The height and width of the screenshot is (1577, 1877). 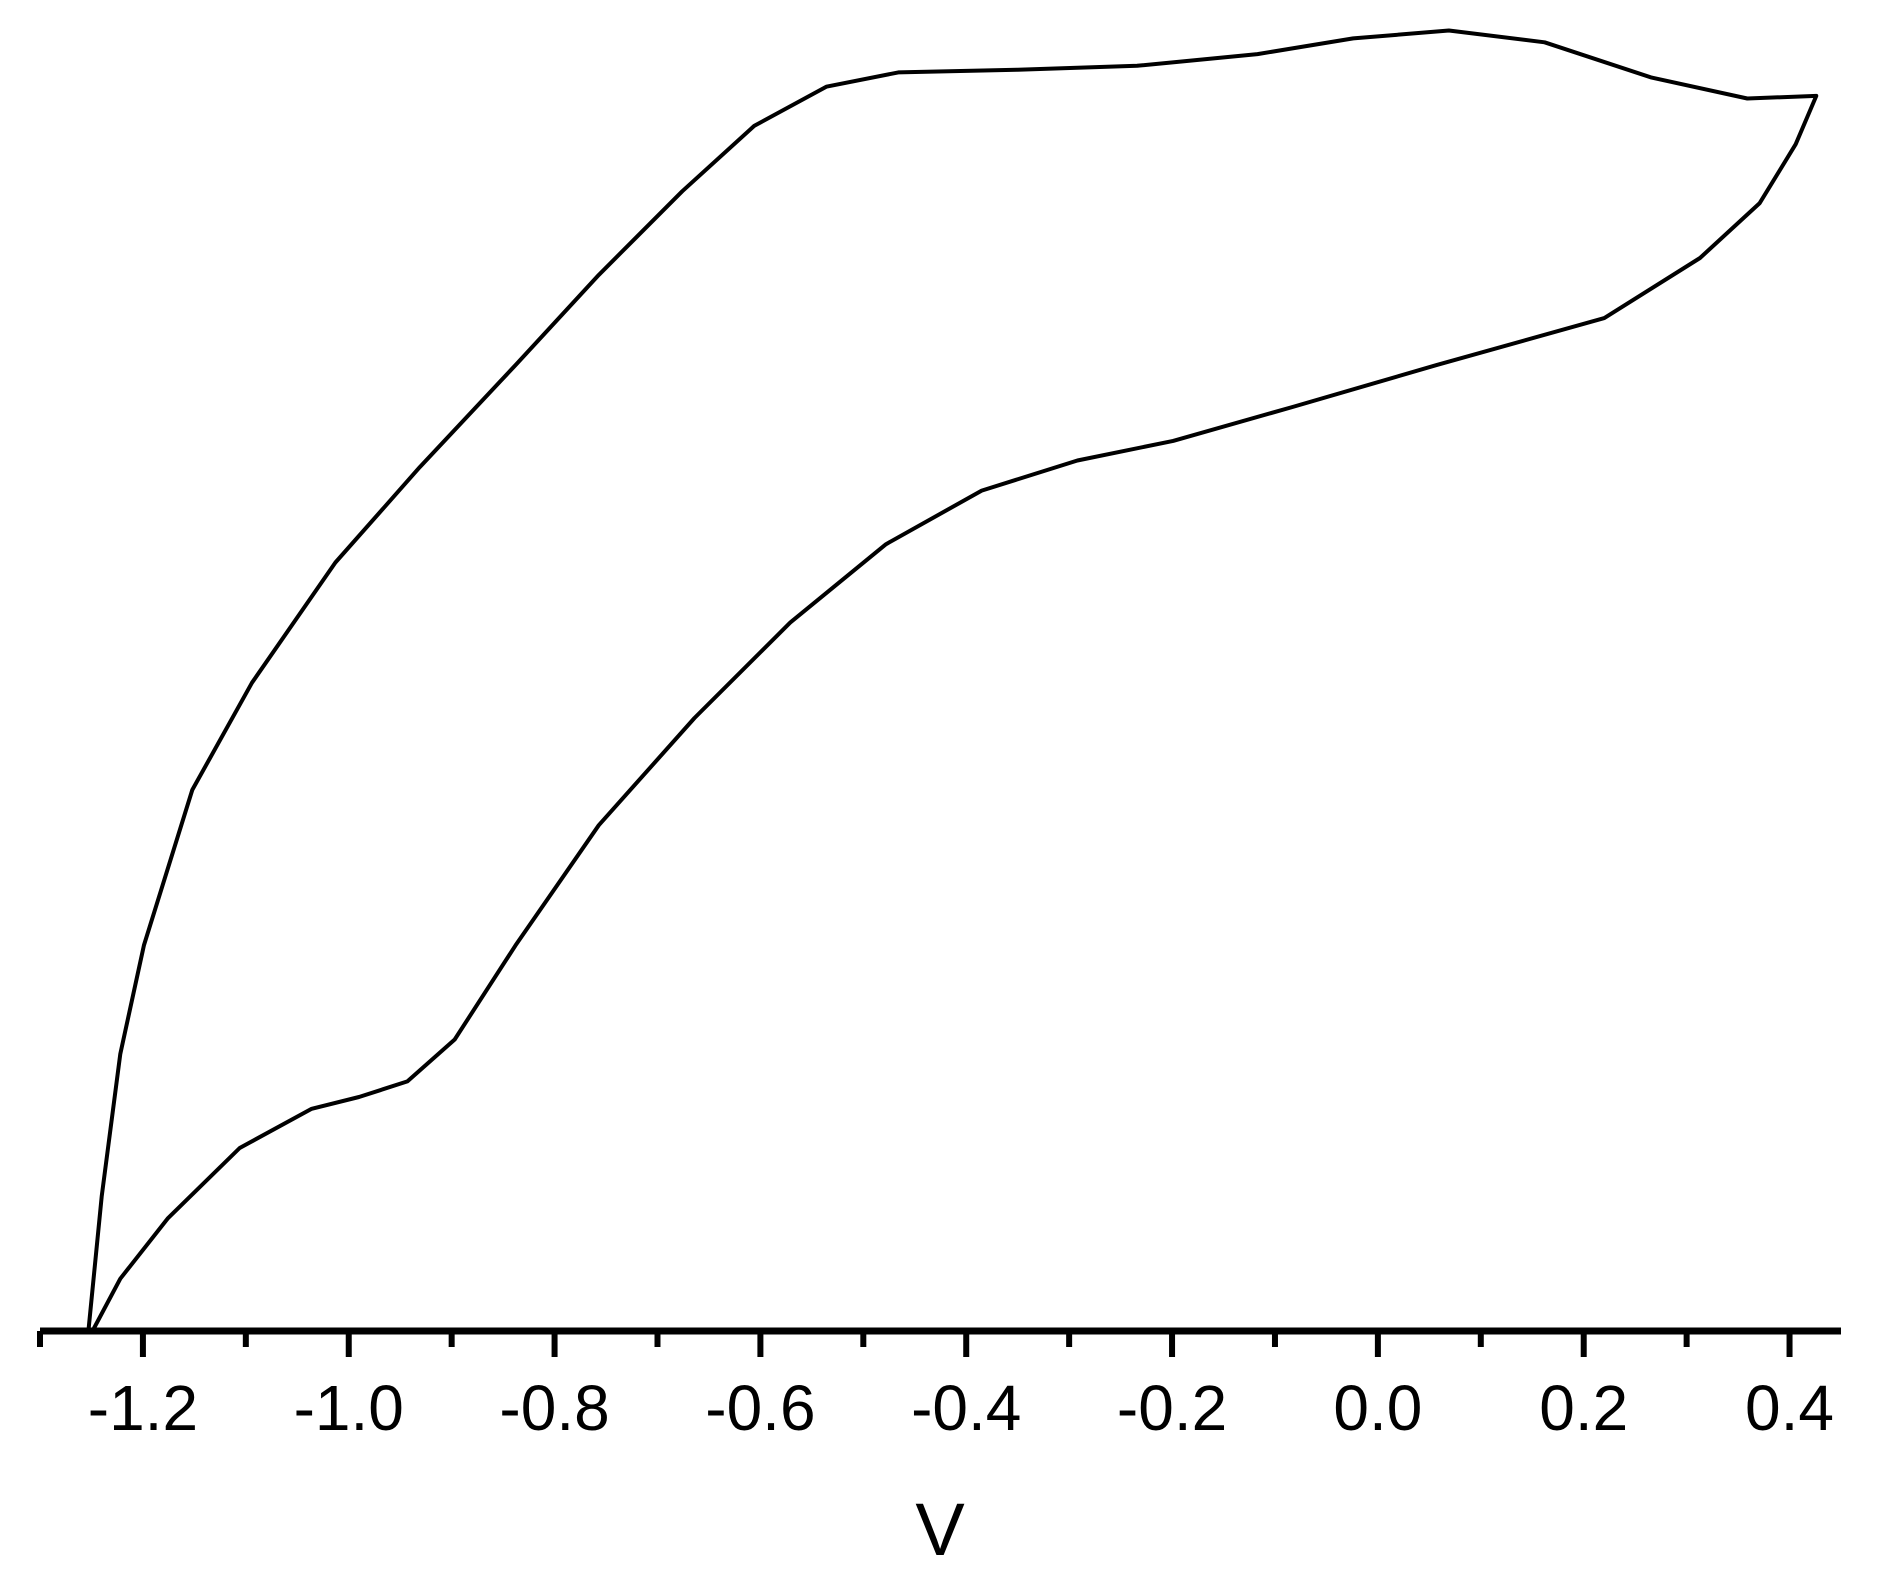 What do you see at coordinates (1377, 1408) in the screenshot?
I see `x-tick-label: 0.0` at bounding box center [1377, 1408].